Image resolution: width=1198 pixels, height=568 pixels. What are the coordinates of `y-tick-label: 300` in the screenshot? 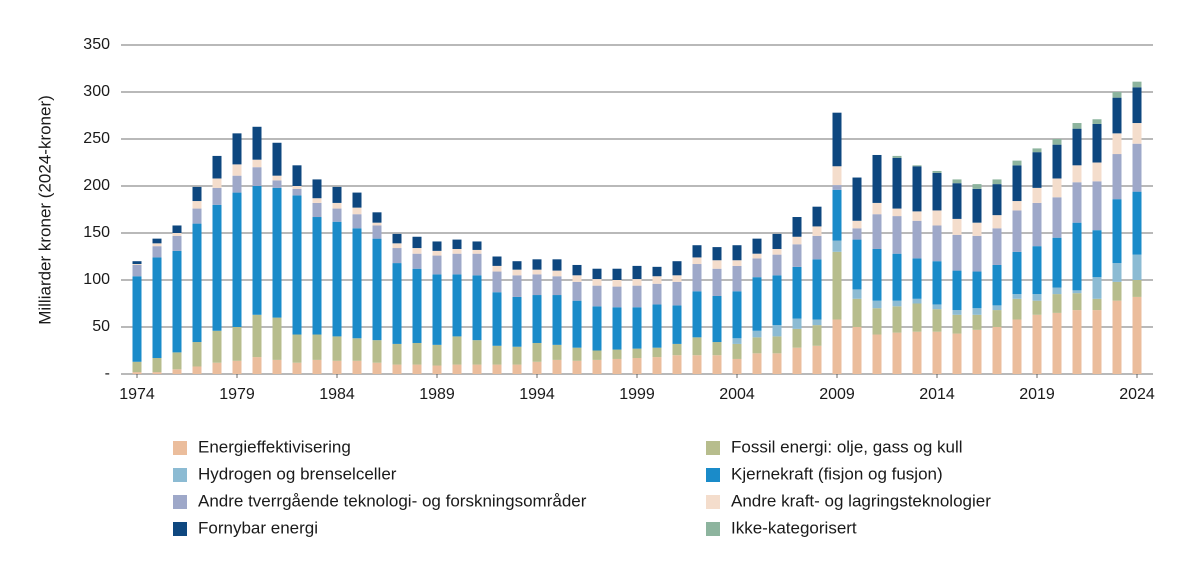 It's located at (96, 91).